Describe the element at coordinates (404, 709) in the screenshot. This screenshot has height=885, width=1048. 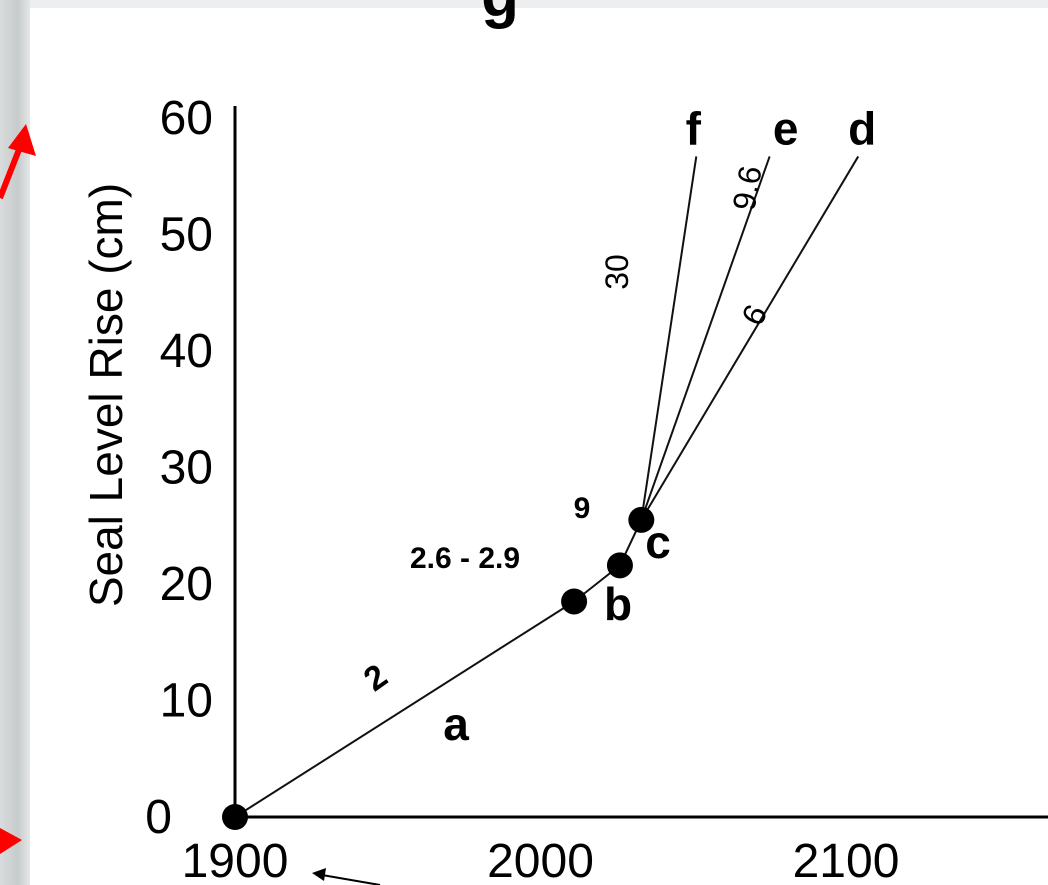
I see `segment-line` at that location.